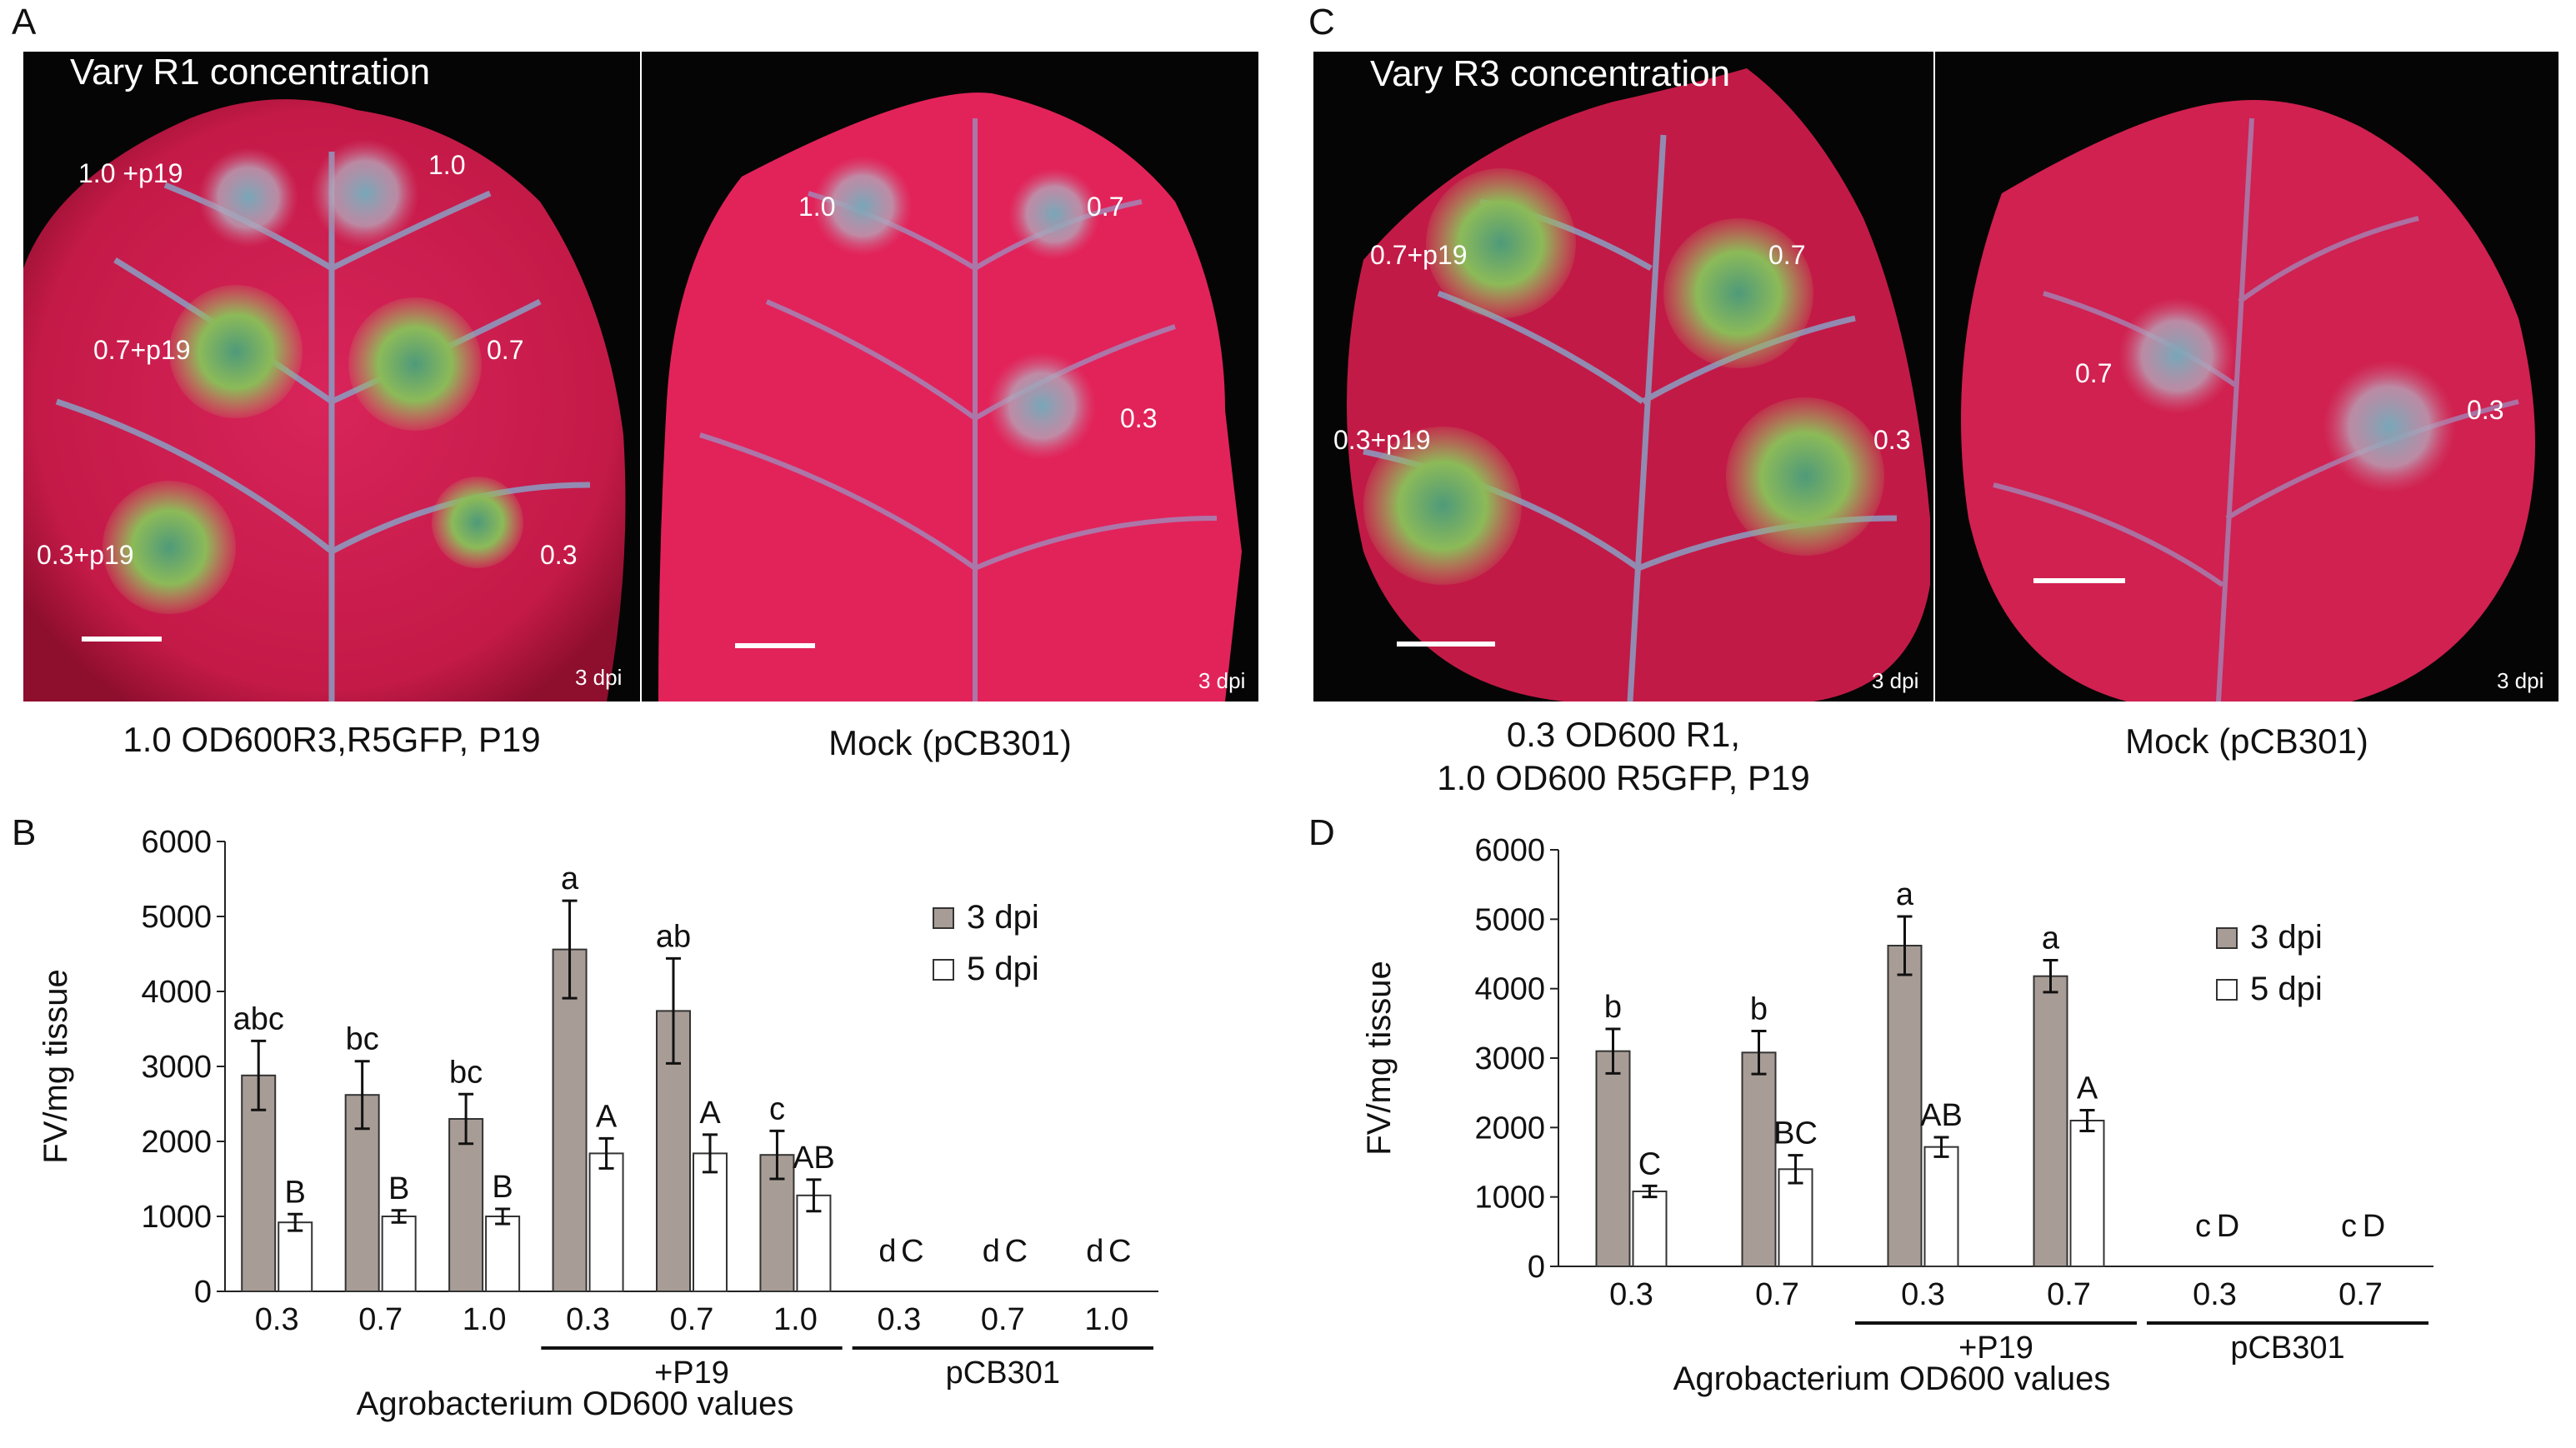 Image resolution: width=2576 pixels, height=1448 pixels. What do you see at coordinates (447, 165) in the screenshot?
I see `spot-label-a-left-2: 1.0` at bounding box center [447, 165].